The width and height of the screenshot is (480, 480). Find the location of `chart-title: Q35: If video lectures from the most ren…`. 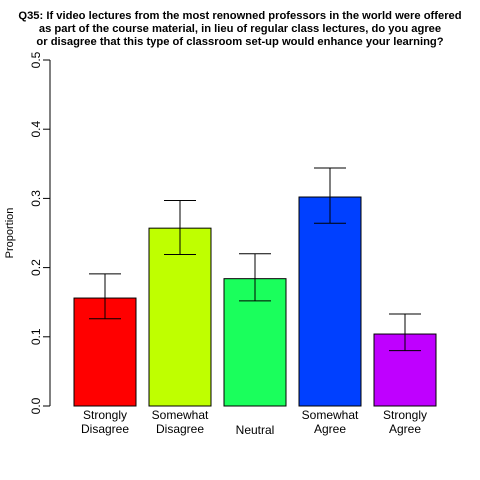

chart-title: Q35: If video lectures from the most ren… is located at coordinates (239, 29).